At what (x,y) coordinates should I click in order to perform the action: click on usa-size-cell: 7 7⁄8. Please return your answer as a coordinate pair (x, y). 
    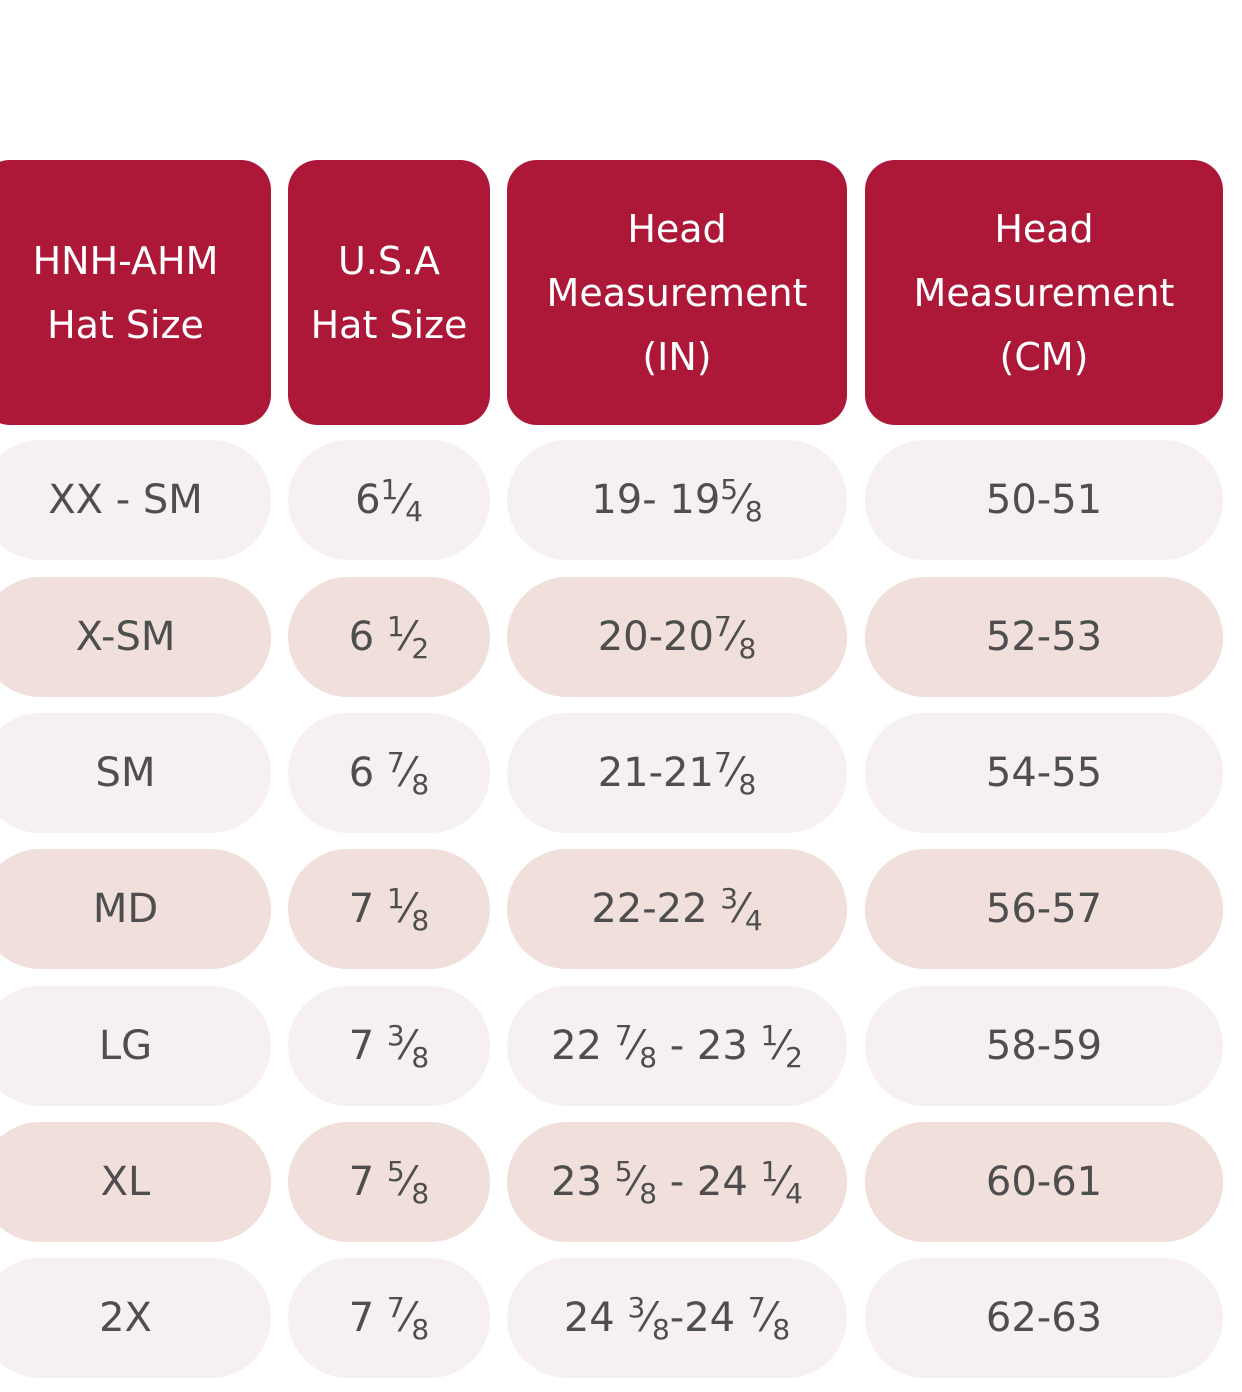
    Looking at the image, I should click on (389, 1318).